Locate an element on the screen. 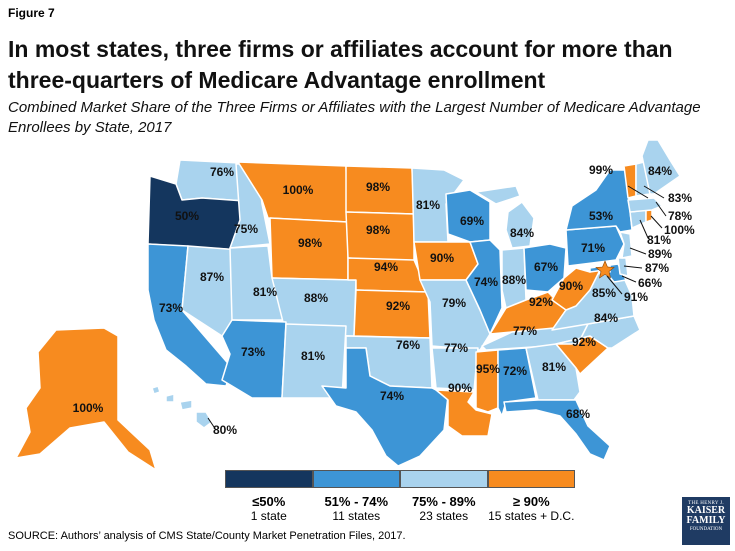 This screenshot has height=551, width=735. legend-item-4: ≥ 90% 15 states + D.C. is located at coordinates (532, 509).